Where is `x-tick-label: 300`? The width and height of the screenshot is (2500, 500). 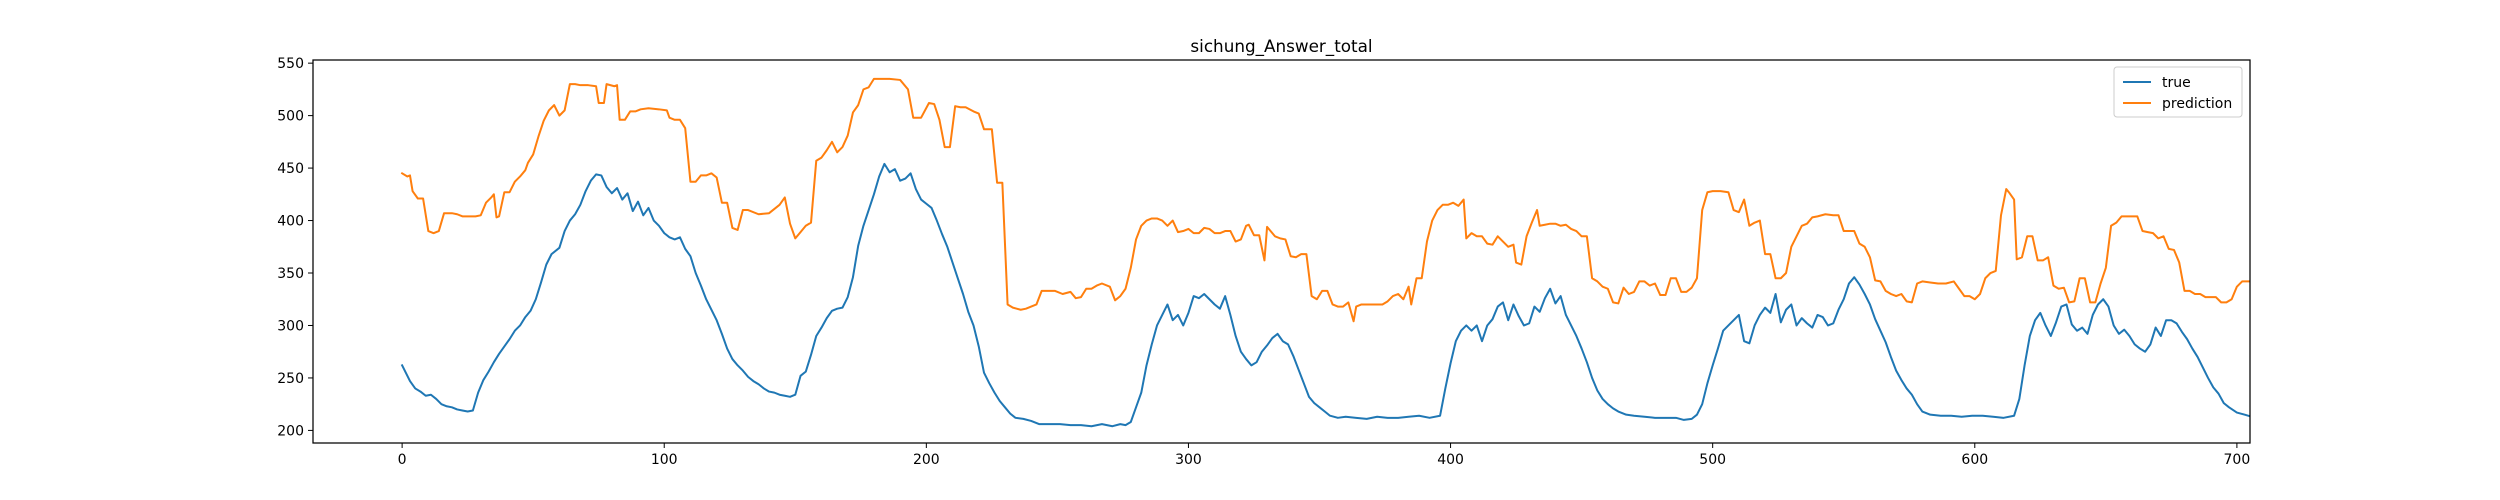
x-tick-label: 300 is located at coordinates (1188, 460).